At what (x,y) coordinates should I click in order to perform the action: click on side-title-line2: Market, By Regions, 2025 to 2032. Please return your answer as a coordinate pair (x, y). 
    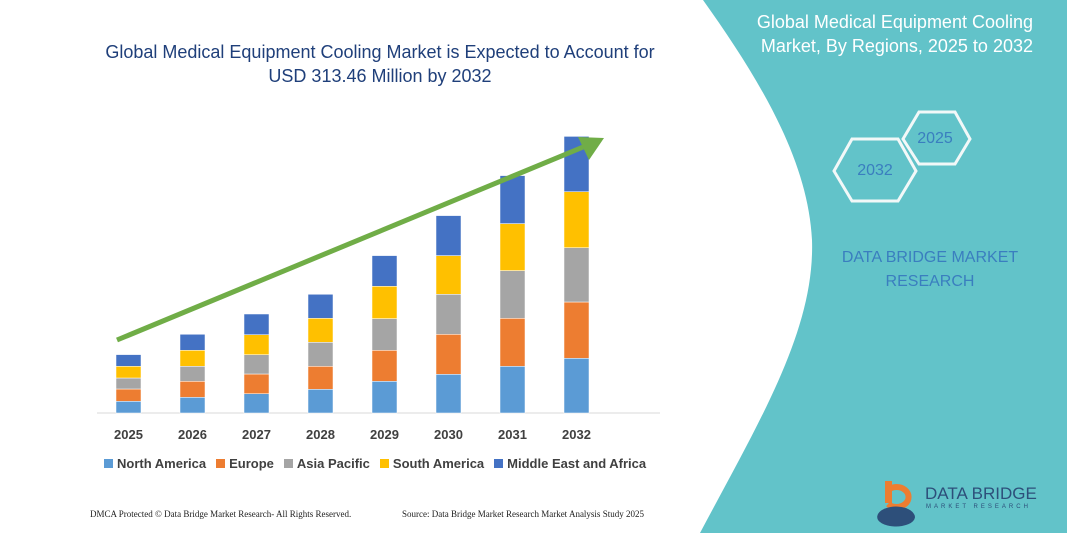
    Looking at the image, I should click on (896, 46).